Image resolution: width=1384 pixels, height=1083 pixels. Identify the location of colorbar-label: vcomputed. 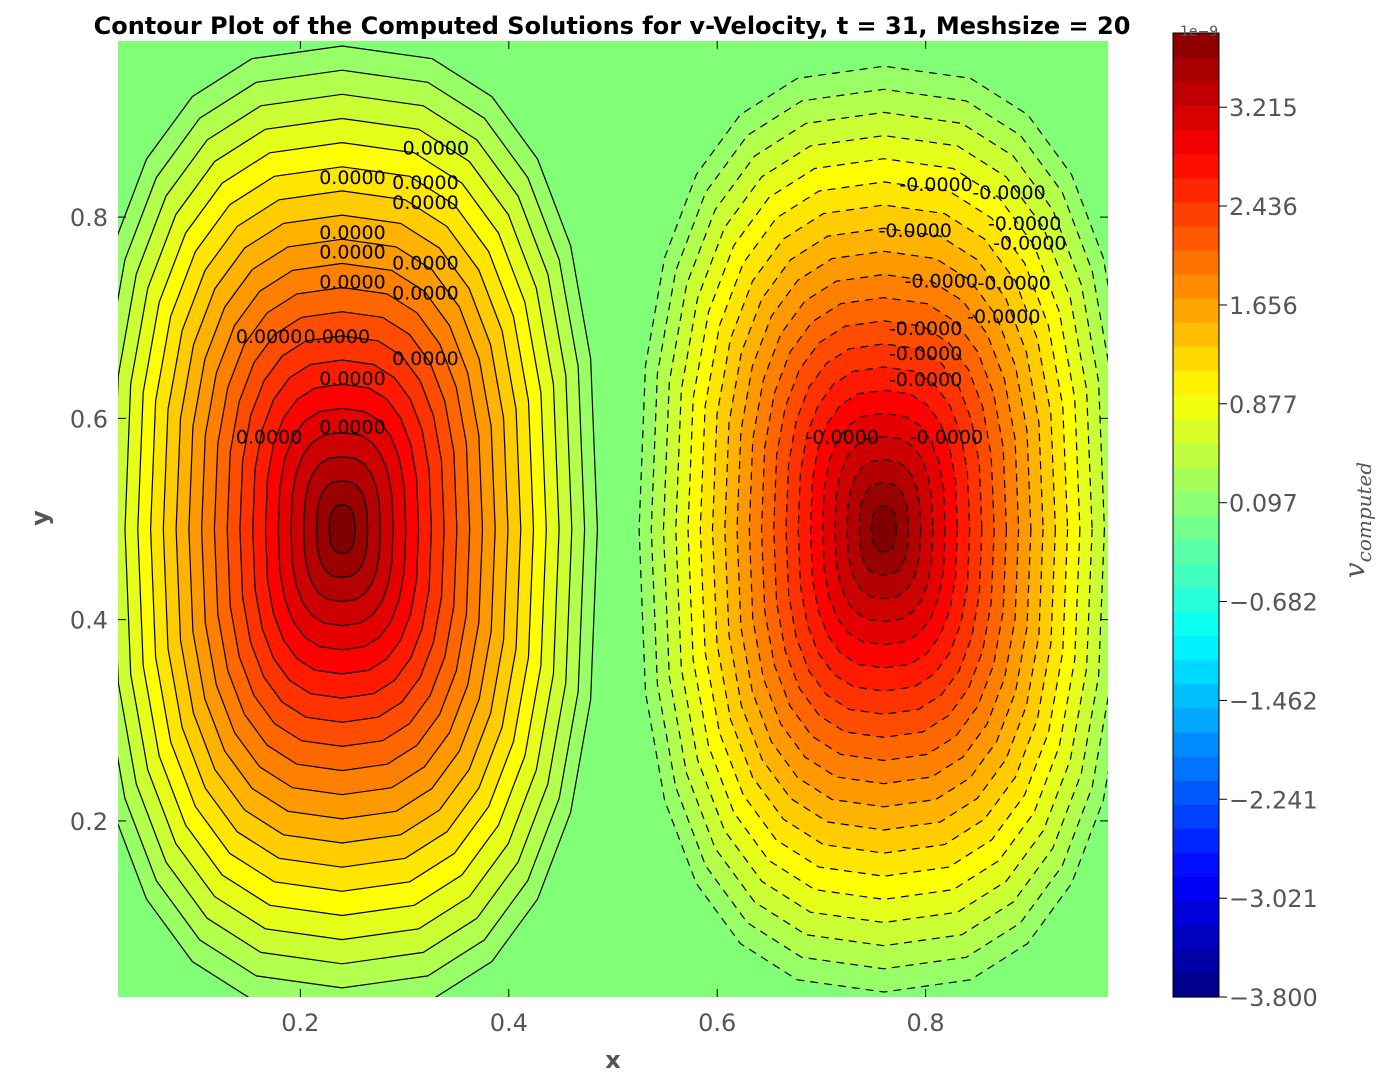
(1357, 520).